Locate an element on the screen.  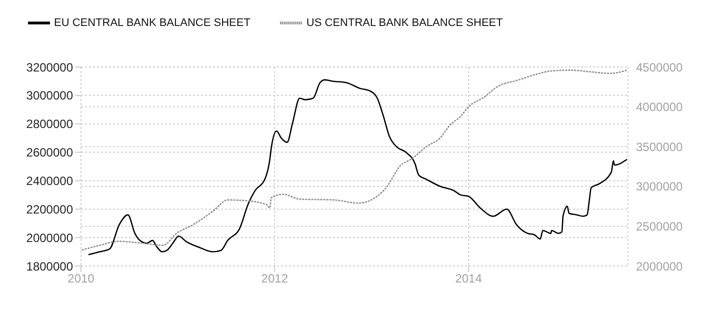
y2-tick-label: 2000000 is located at coordinates (660, 266).